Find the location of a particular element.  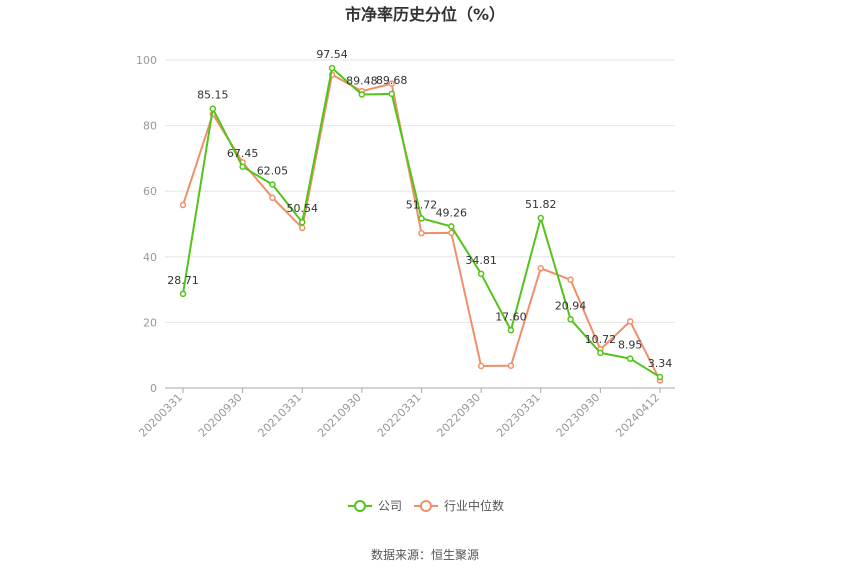

data-label: 50.54 is located at coordinates (303, 208).